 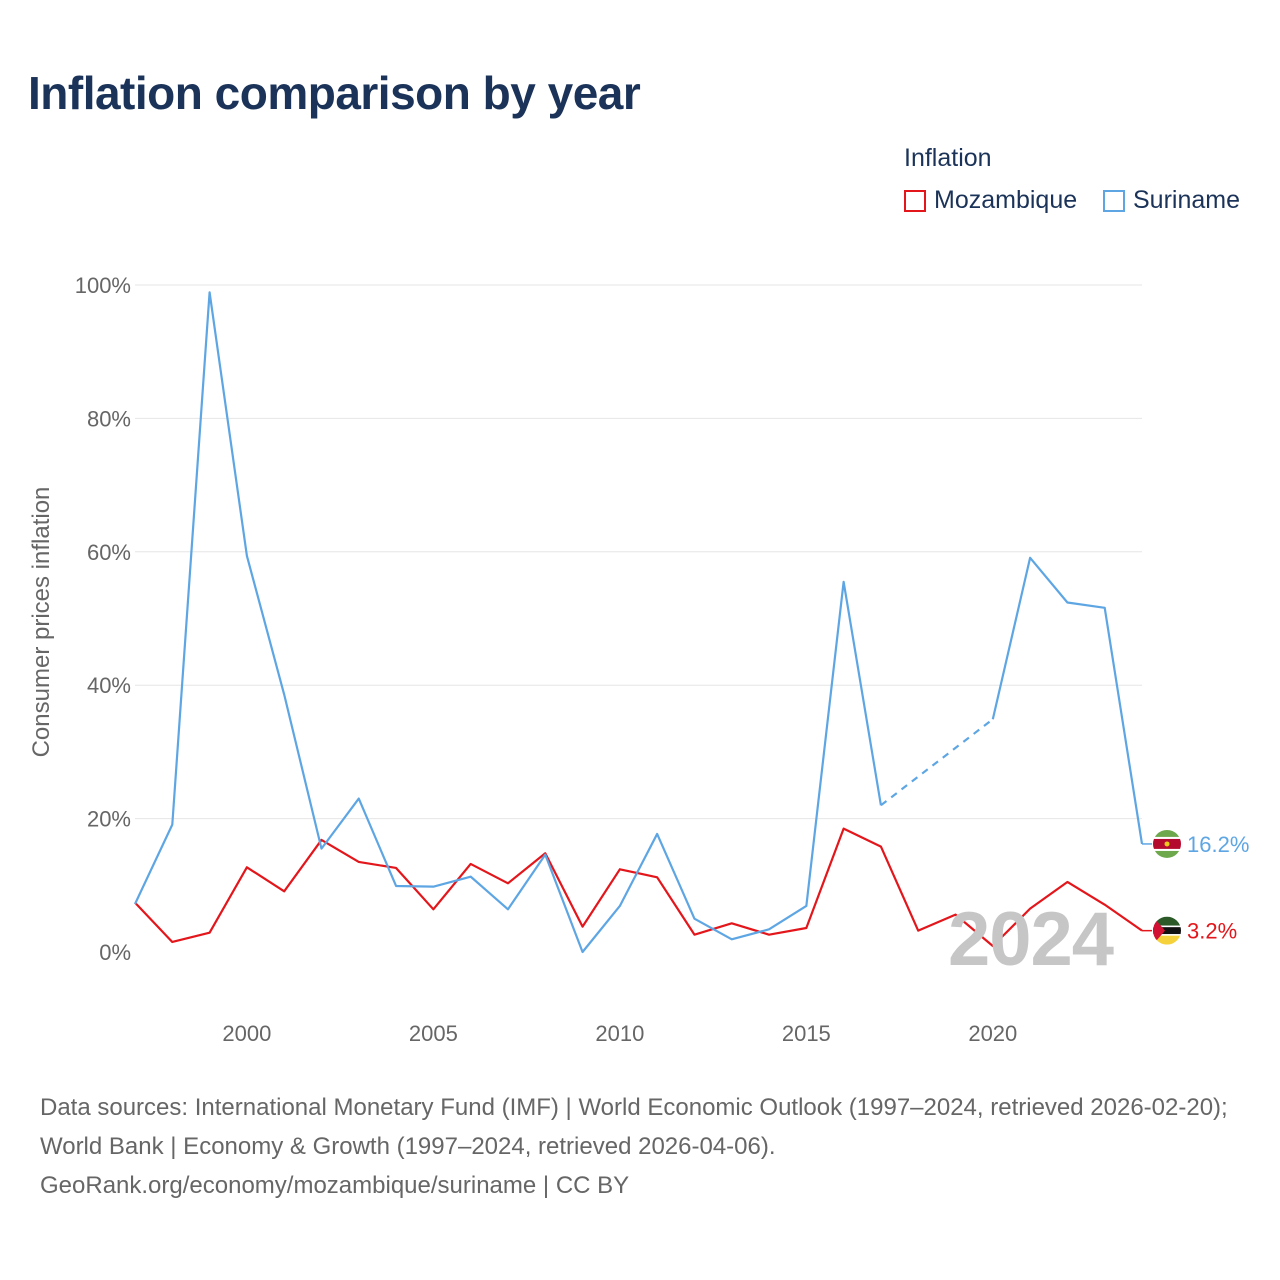 What do you see at coordinates (1212, 931) in the screenshot?
I see `end-label-mozambique: 3.2%` at bounding box center [1212, 931].